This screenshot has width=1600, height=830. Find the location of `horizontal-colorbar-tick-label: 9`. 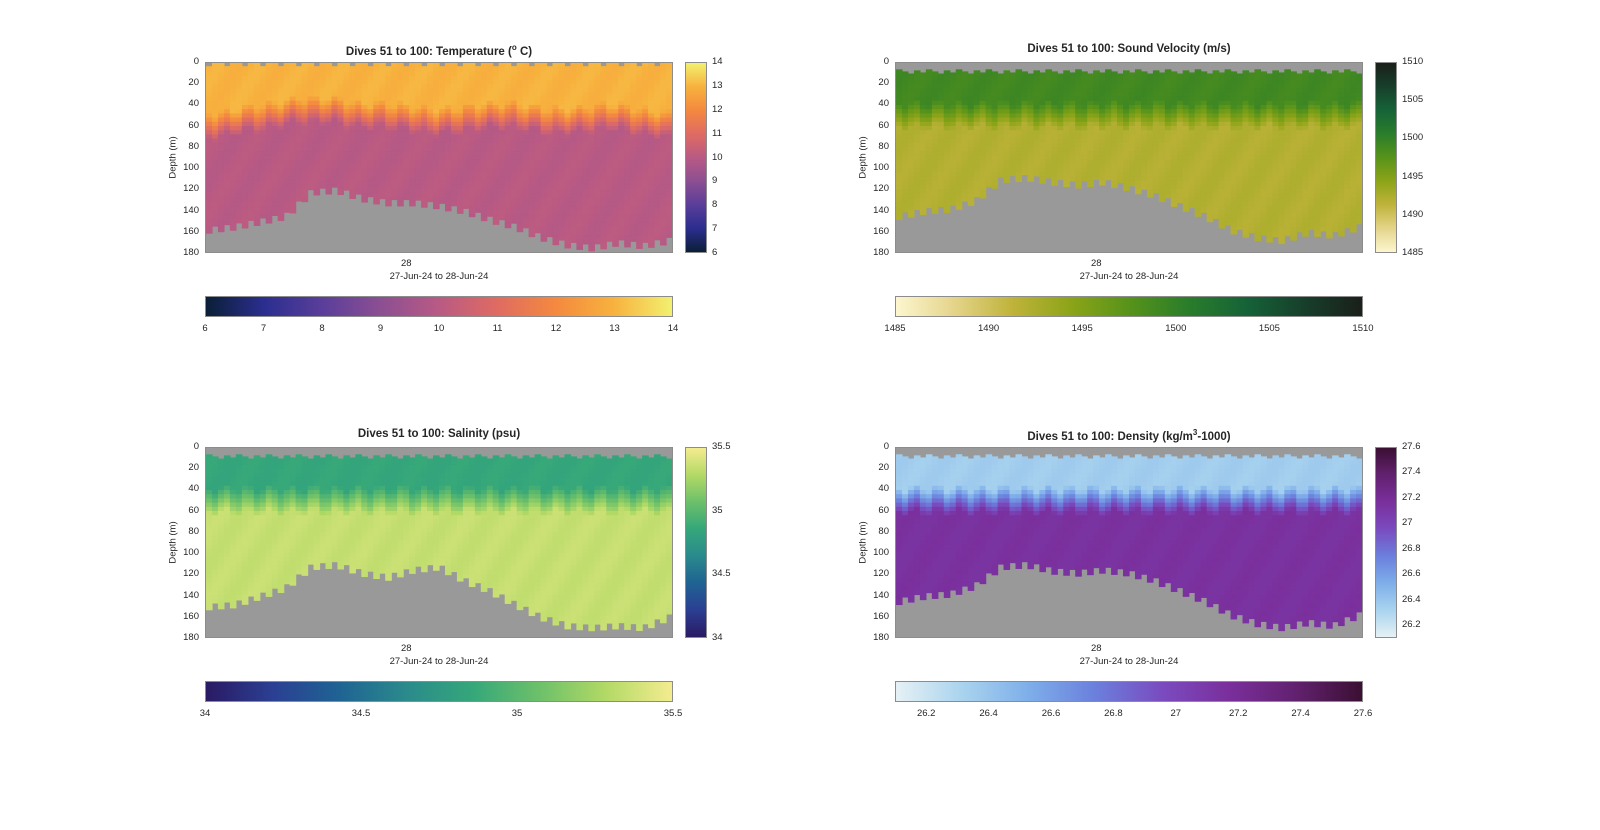

horizontal-colorbar-tick-label: 9 is located at coordinates (380, 328).